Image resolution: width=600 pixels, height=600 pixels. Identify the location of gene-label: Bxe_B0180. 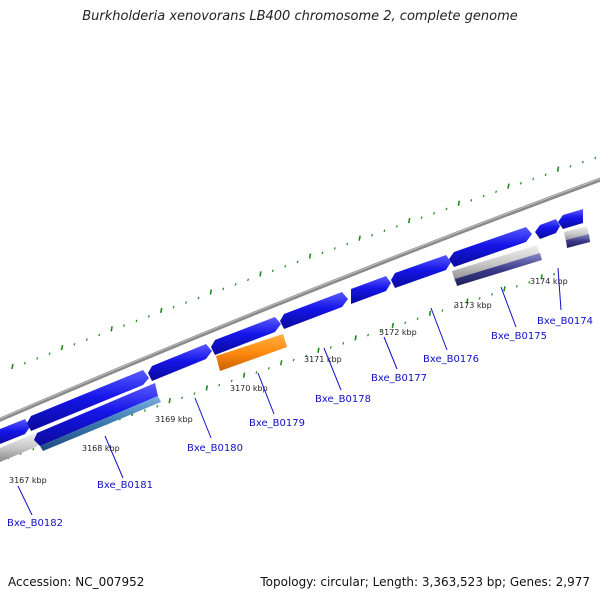
(215, 448).